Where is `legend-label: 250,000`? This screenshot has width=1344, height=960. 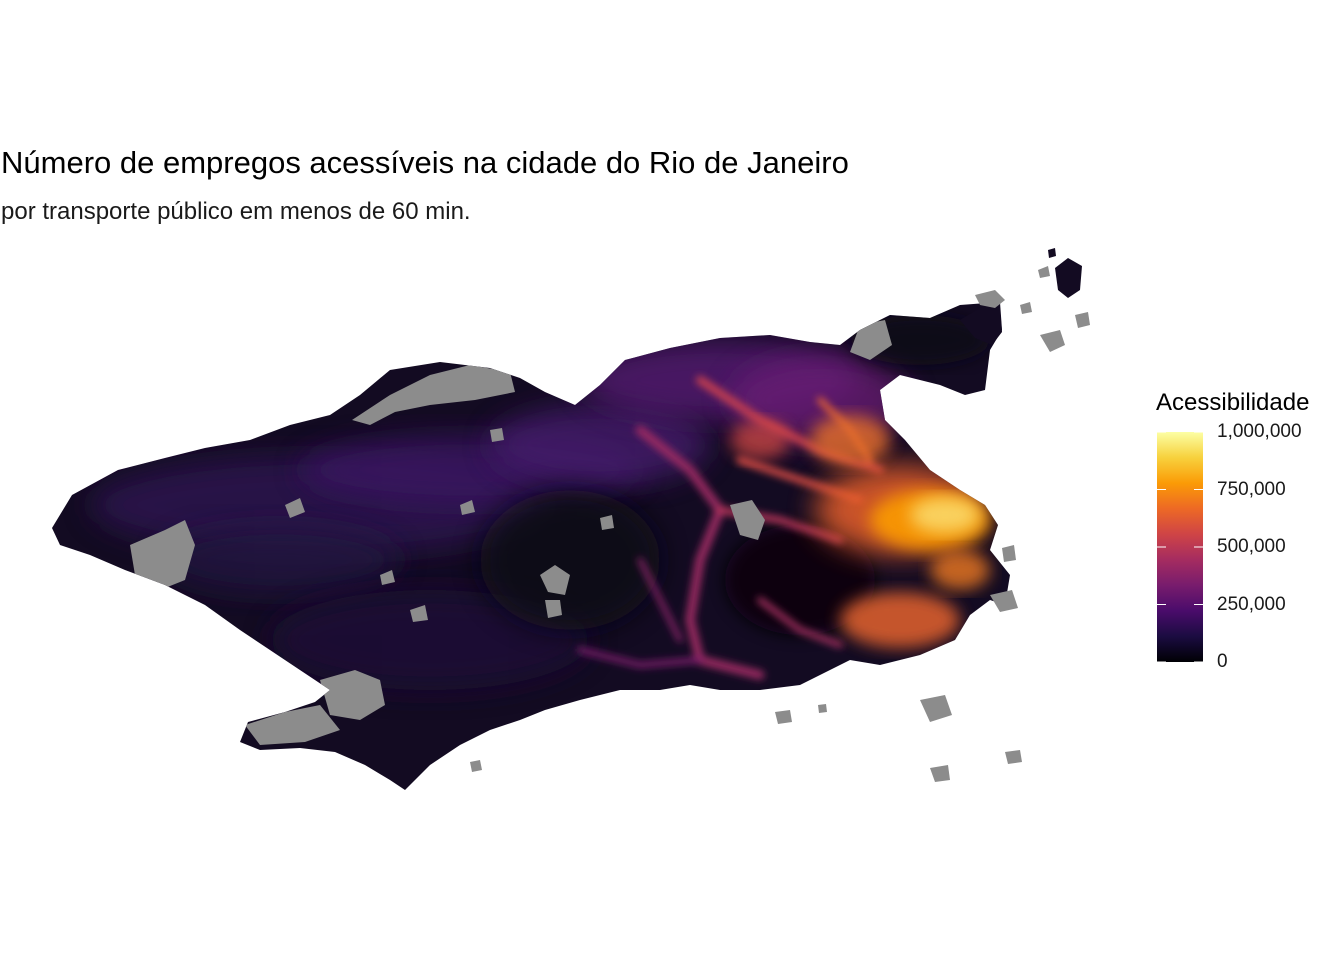
legend-label: 250,000 is located at coordinates (1251, 604).